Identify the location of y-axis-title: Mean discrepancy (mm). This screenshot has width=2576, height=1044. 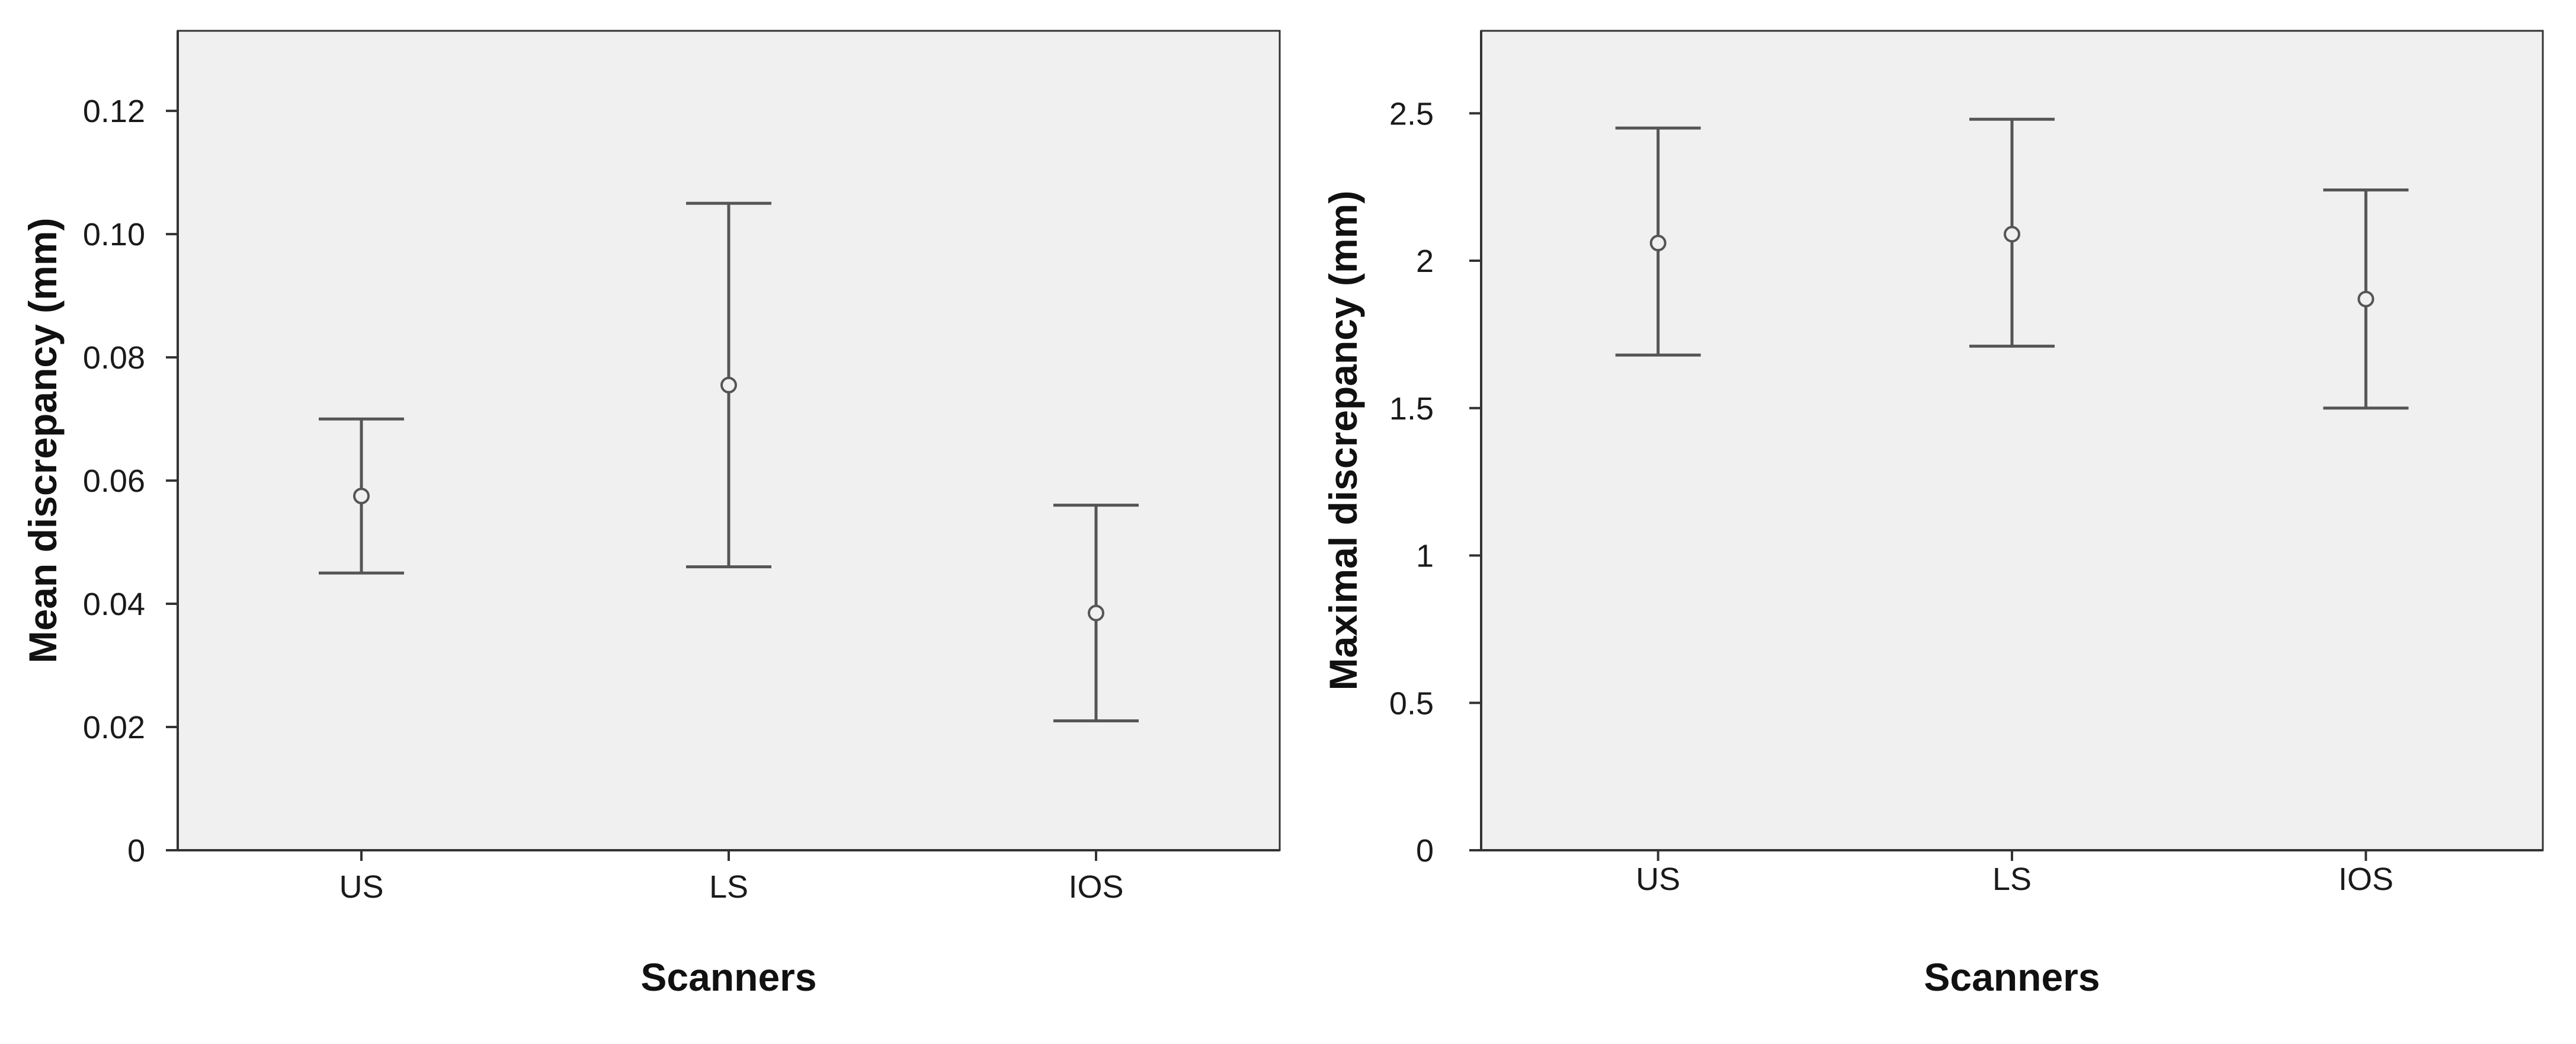
(43, 441).